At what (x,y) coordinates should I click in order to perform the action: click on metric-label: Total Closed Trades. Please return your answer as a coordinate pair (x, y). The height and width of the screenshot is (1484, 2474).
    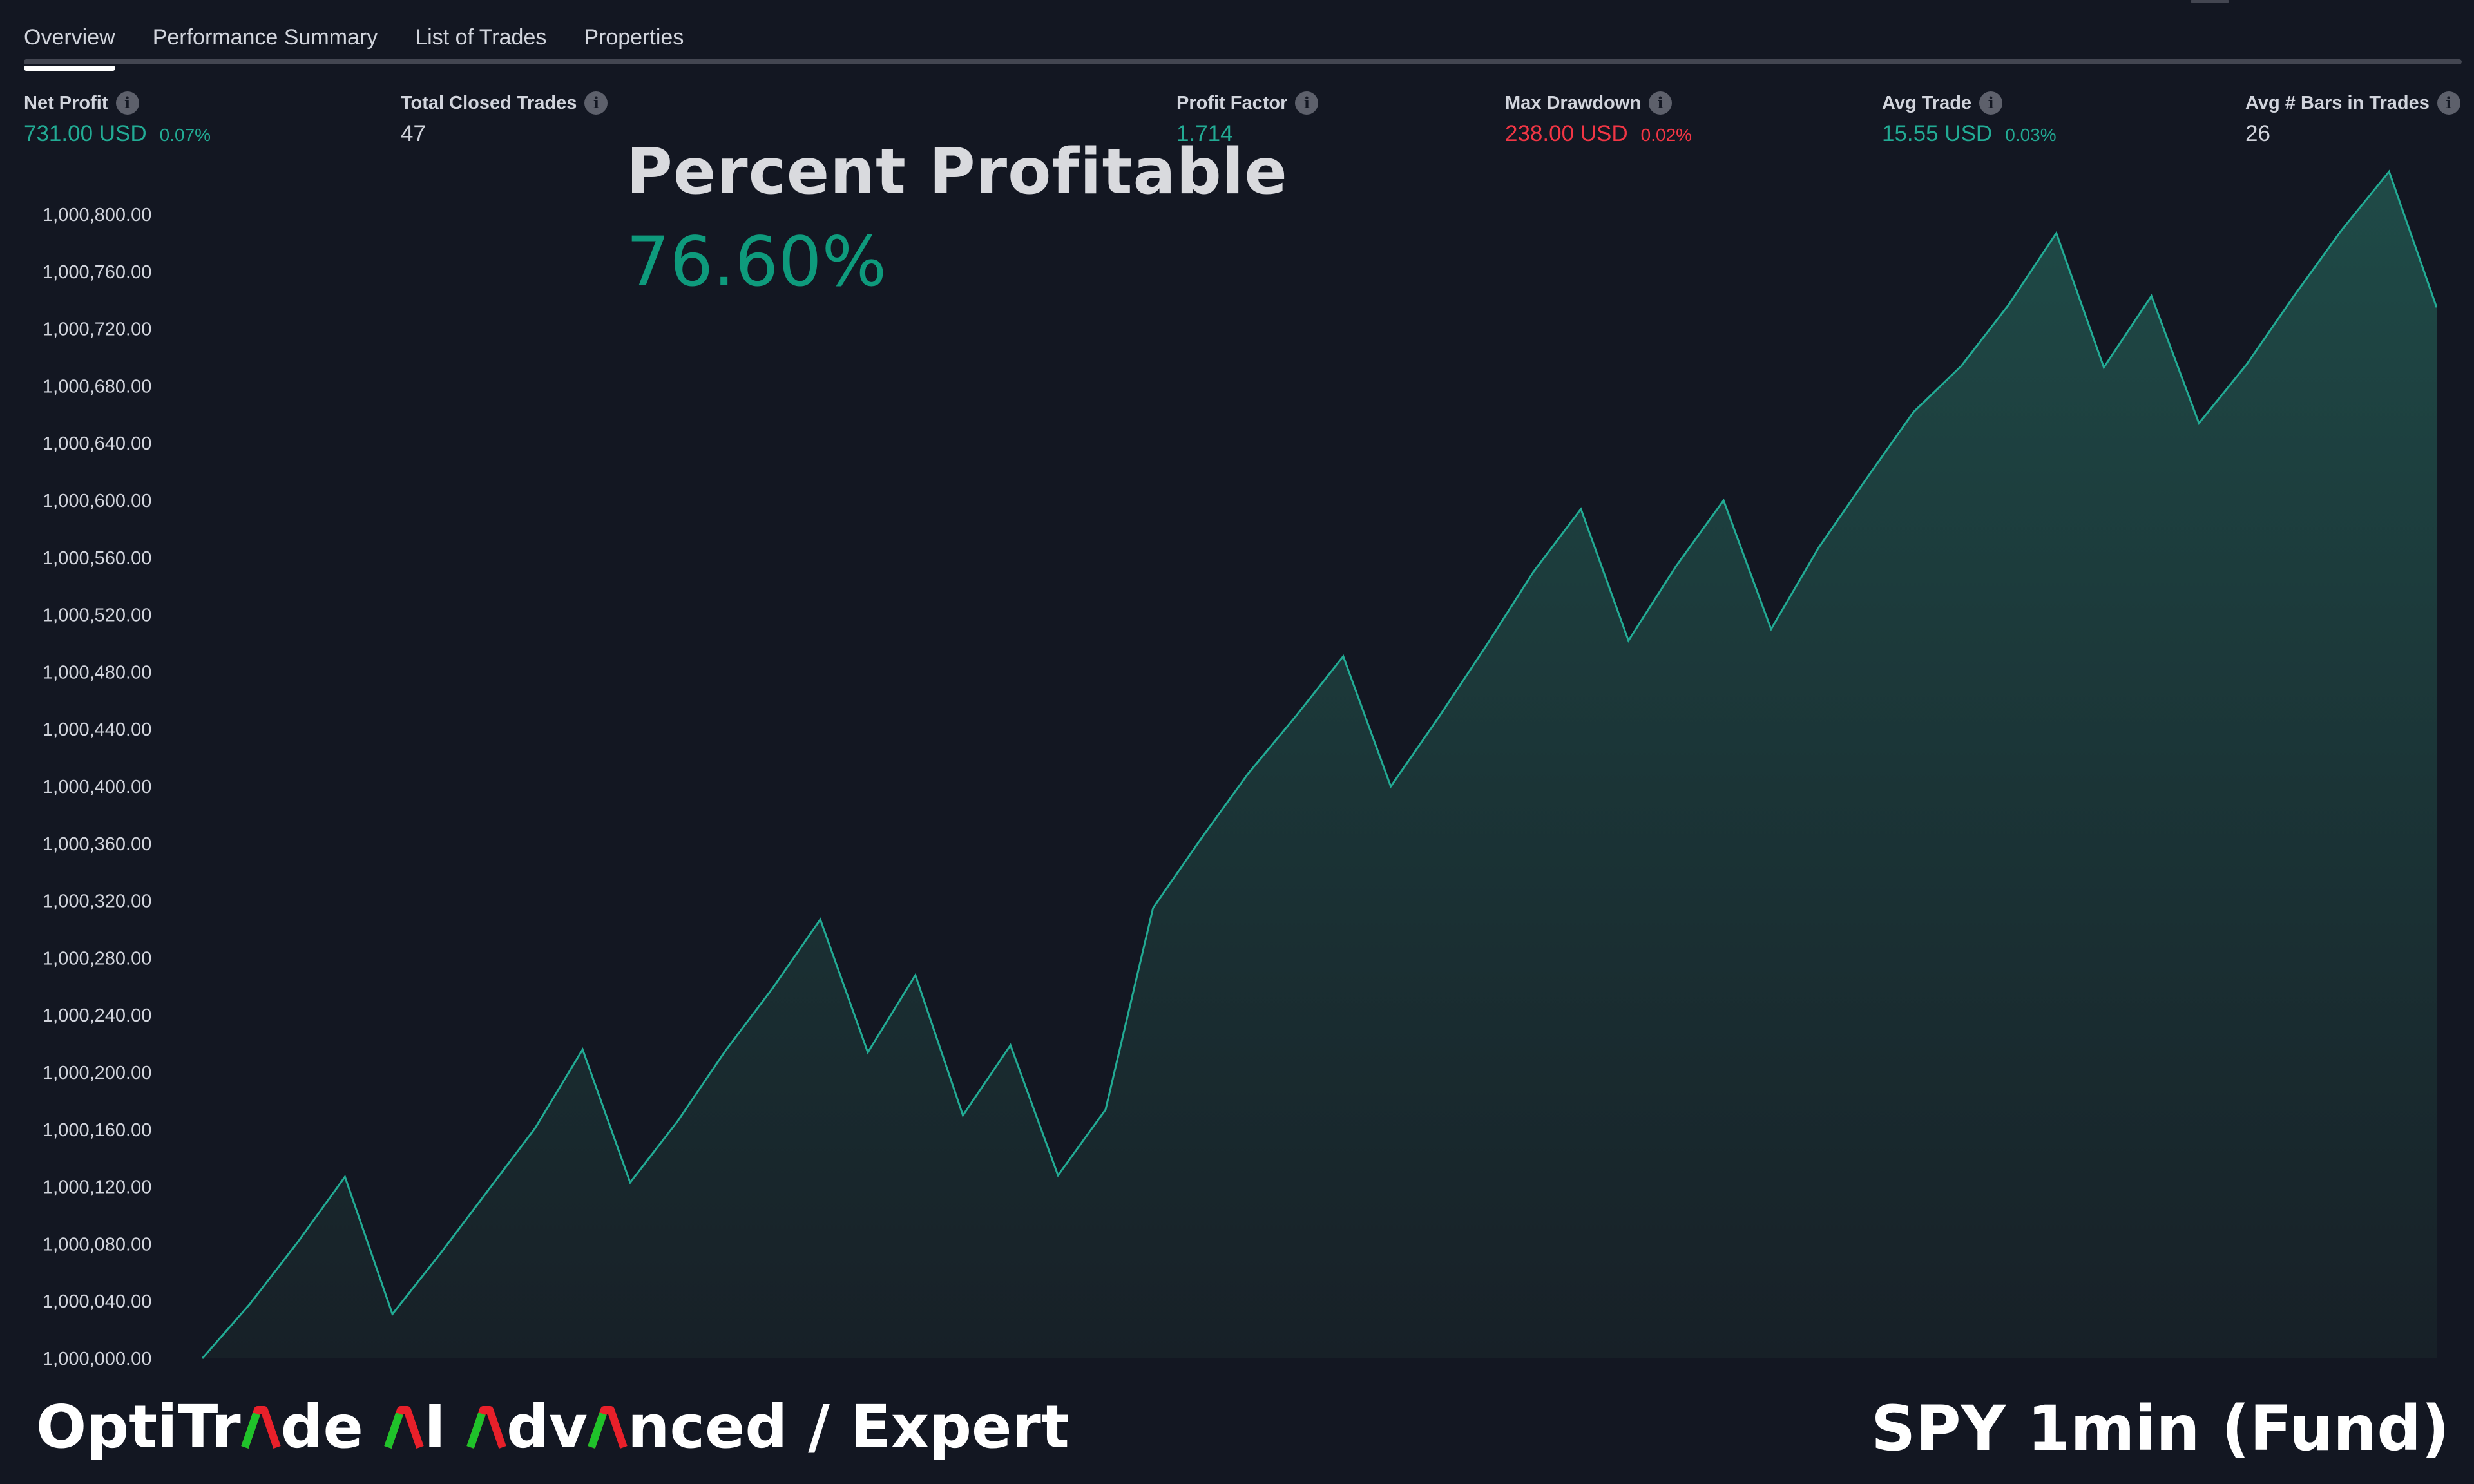
    Looking at the image, I should click on (489, 102).